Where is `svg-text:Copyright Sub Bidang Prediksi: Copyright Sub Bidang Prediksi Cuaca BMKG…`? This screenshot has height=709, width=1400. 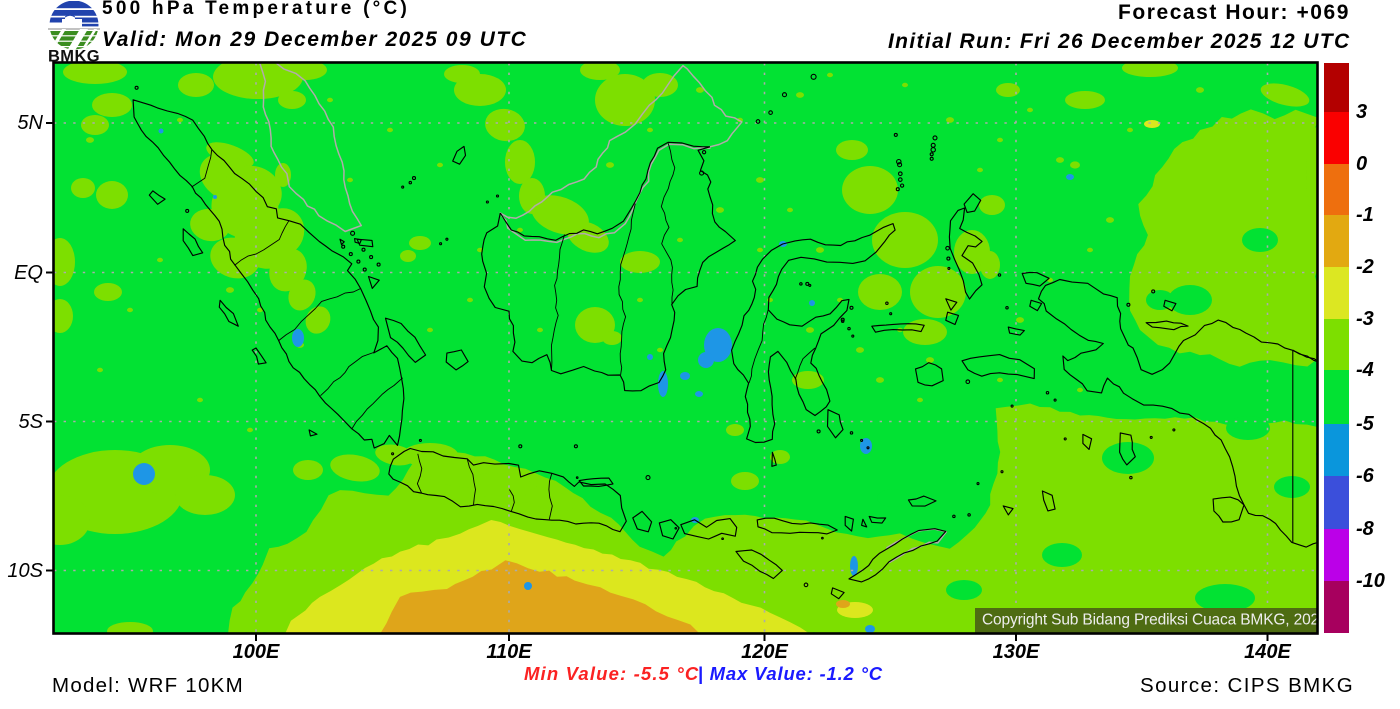 svg-text:Copyright Sub Bidang Prediksi: Copyright Sub Bidang Prediksi Cuaca BMKG… is located at coordinates (1154, 620).